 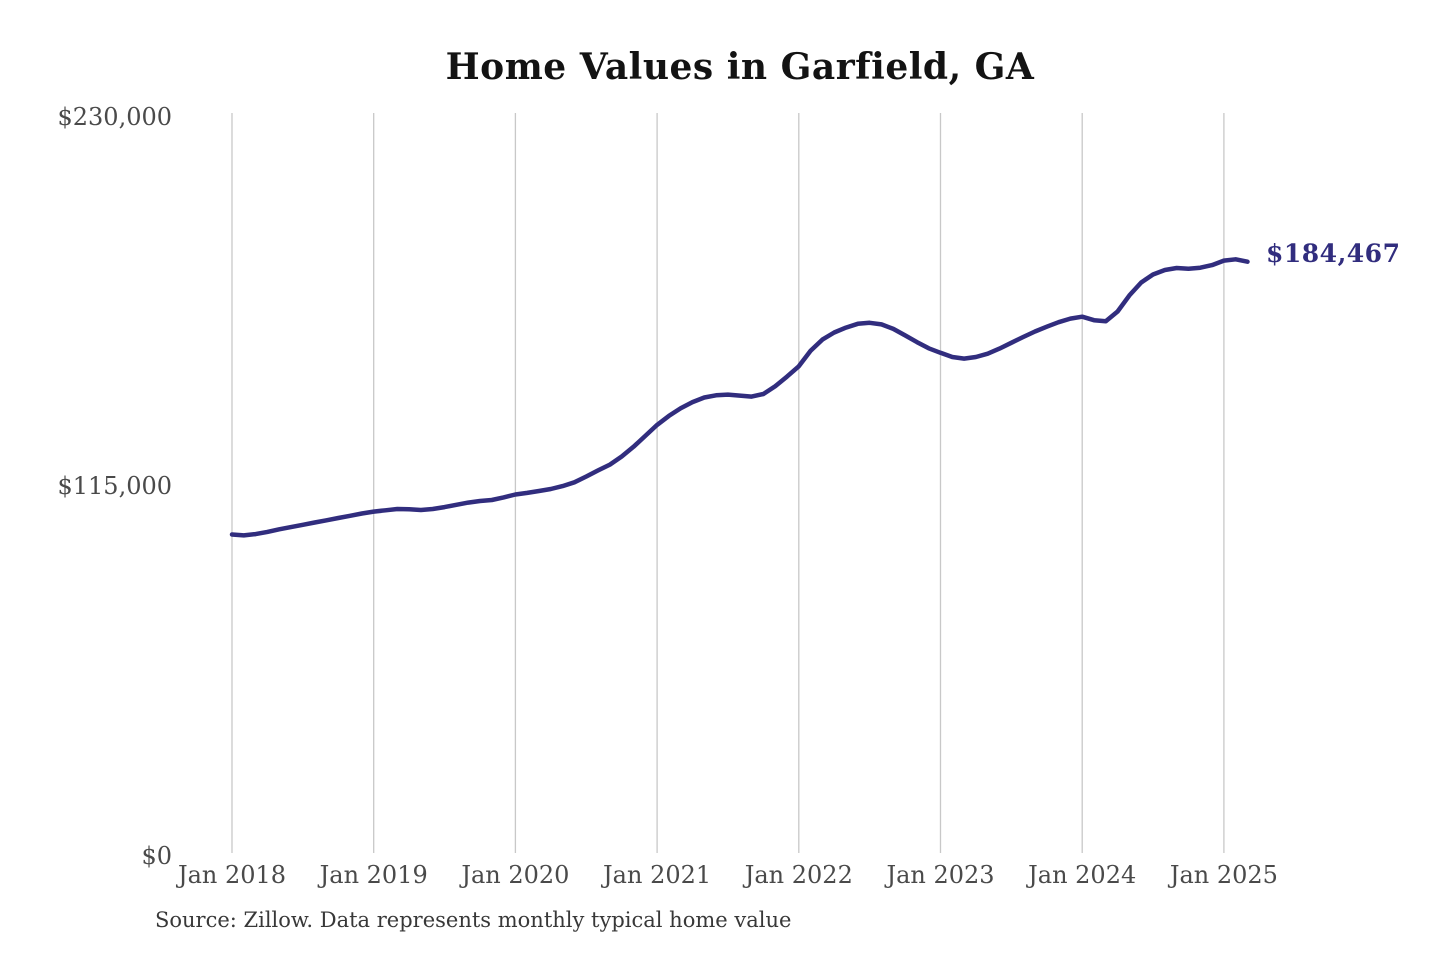 What do you see at coordinates (740, 67) in the screenshot?
I see `chart-title: Home Values in Garfield, GA` at bounding box center [740, 67].